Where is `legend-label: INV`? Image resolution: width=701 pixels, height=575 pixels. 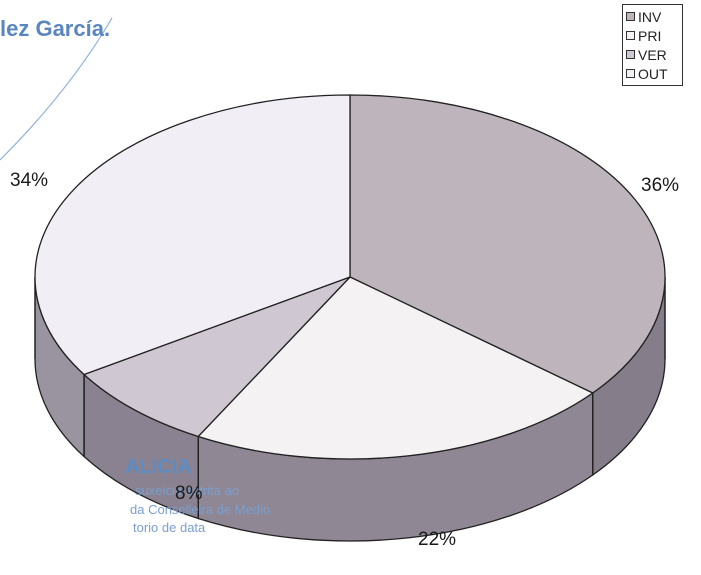
legend-label: INV is located at coordinates (650, 16).